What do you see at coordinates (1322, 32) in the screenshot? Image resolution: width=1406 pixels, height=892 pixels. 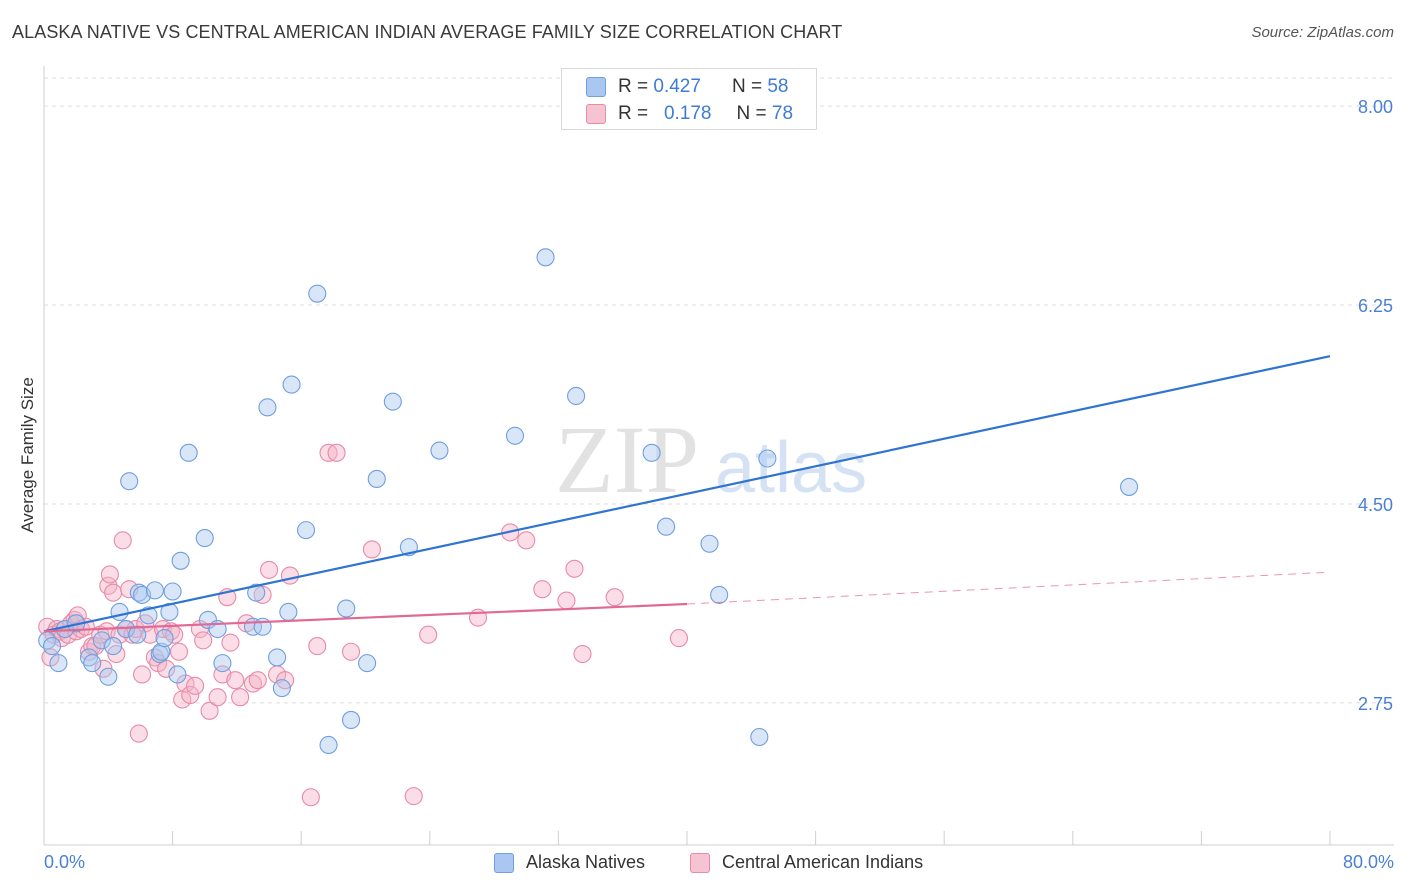 I see `source-label: Source: ZipAtlas.com` at bounding box center [1322, 32].